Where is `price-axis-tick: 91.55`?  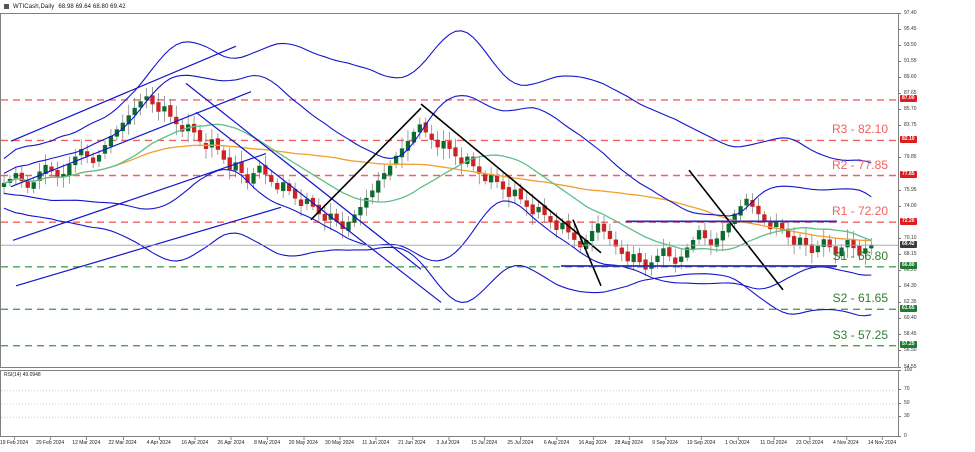 price-axis-tick: 91.55 is located at coordinates (937, 61).